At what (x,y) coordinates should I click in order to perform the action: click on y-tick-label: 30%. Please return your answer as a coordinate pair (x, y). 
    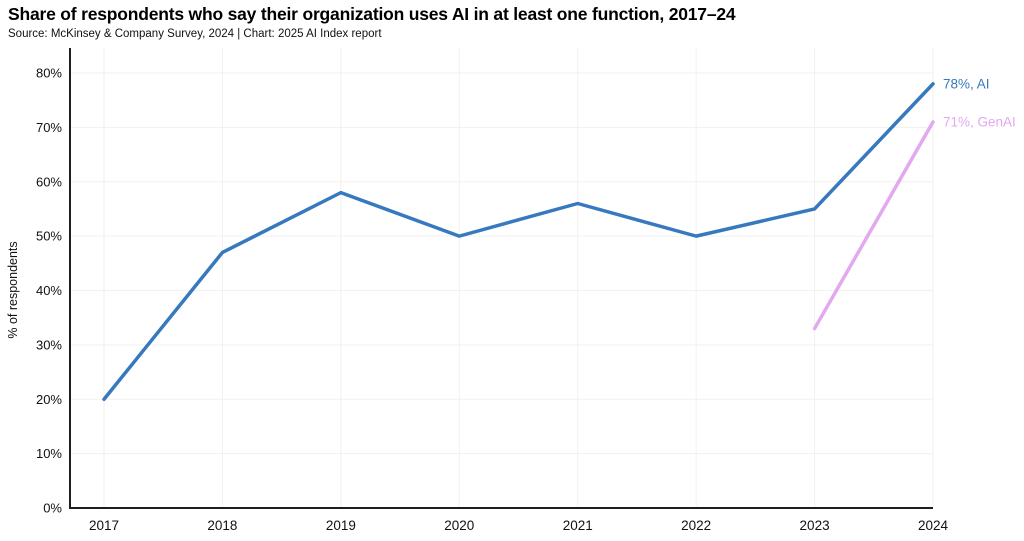
    Looking at the image, I should click on (49, 344).